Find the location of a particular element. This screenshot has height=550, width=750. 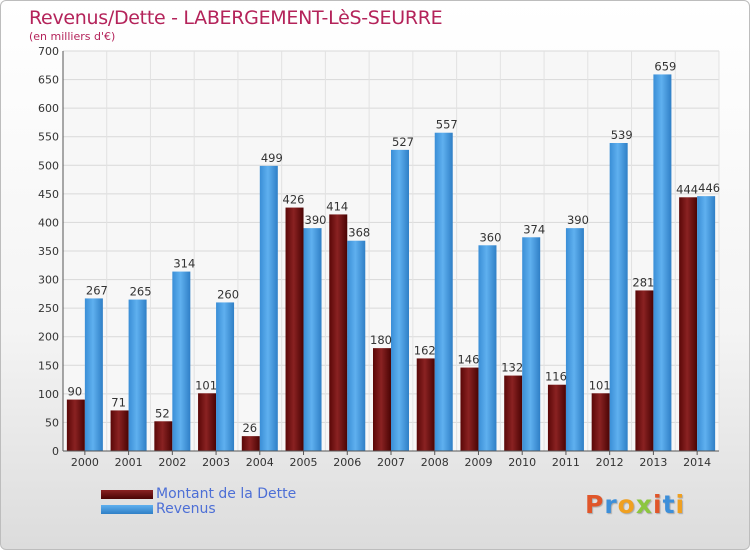

data-label-dette-2009: 146 is located at coordinates (468, 360).